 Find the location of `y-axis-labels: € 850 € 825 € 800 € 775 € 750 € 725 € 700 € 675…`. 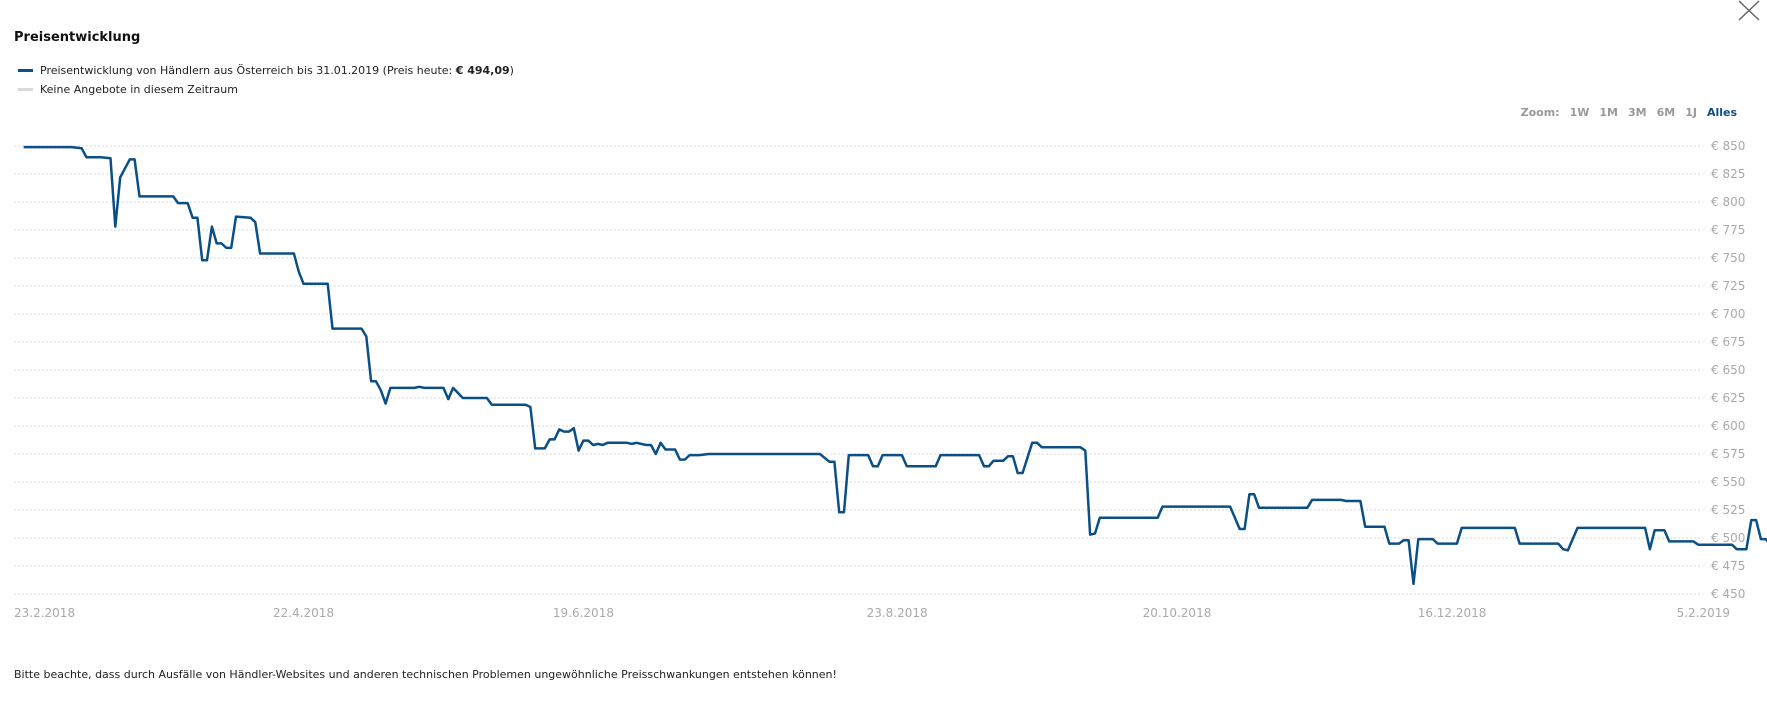

y-axis-labels: € 850 € 825 € 800 € 775 € 750 € 725 € 700 € 675… is located at coordinates (1728, 370).